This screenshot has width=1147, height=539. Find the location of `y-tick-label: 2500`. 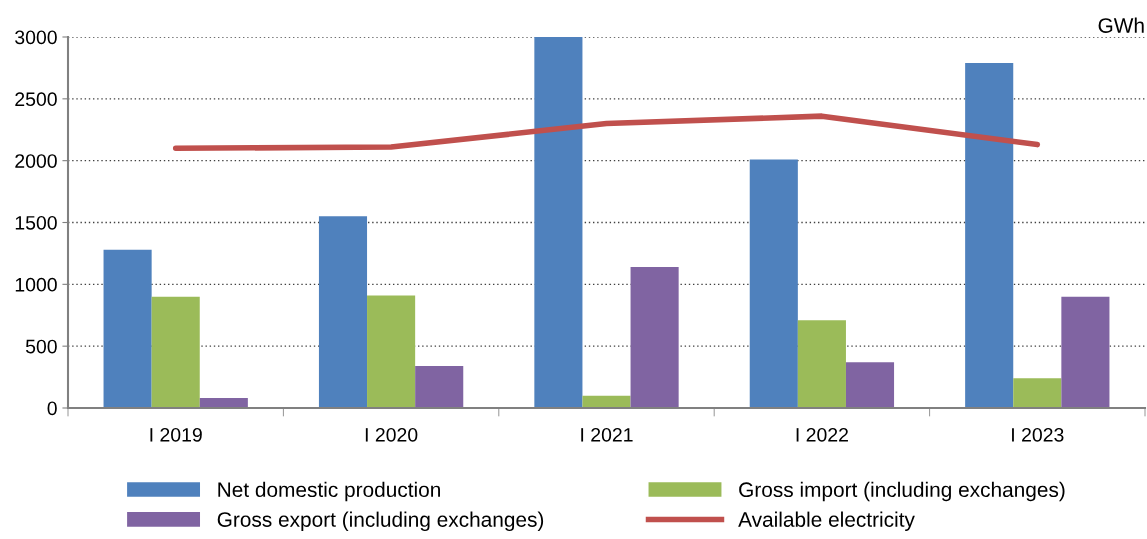

y-tick-label: 2500 is located at coordinates (36, 99).